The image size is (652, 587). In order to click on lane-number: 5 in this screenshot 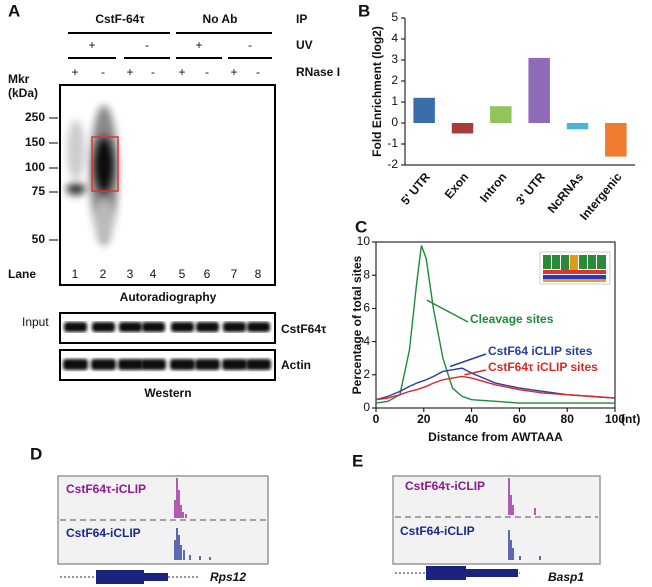, I will do `click(182, 274)`.